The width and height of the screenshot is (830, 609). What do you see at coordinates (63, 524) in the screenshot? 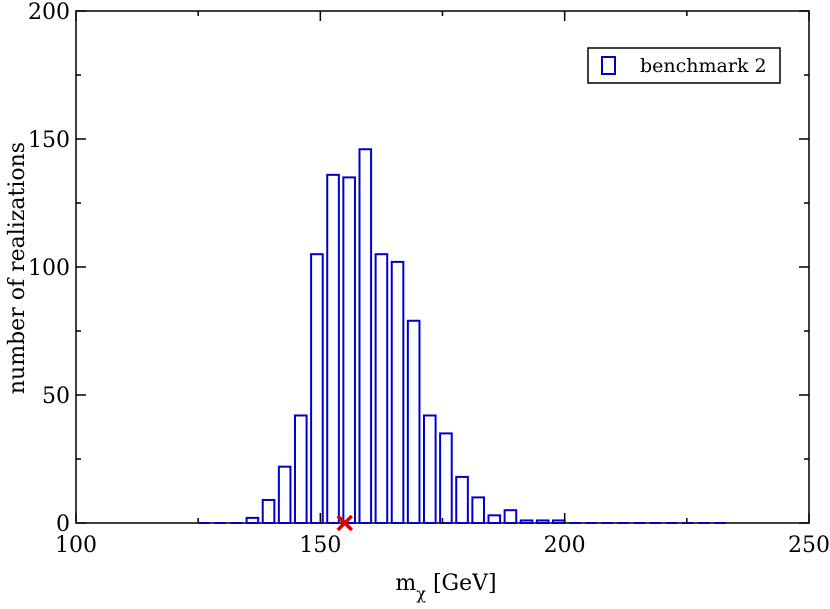
I see `y-tick-label: 0` at bounding box center [63, 524].